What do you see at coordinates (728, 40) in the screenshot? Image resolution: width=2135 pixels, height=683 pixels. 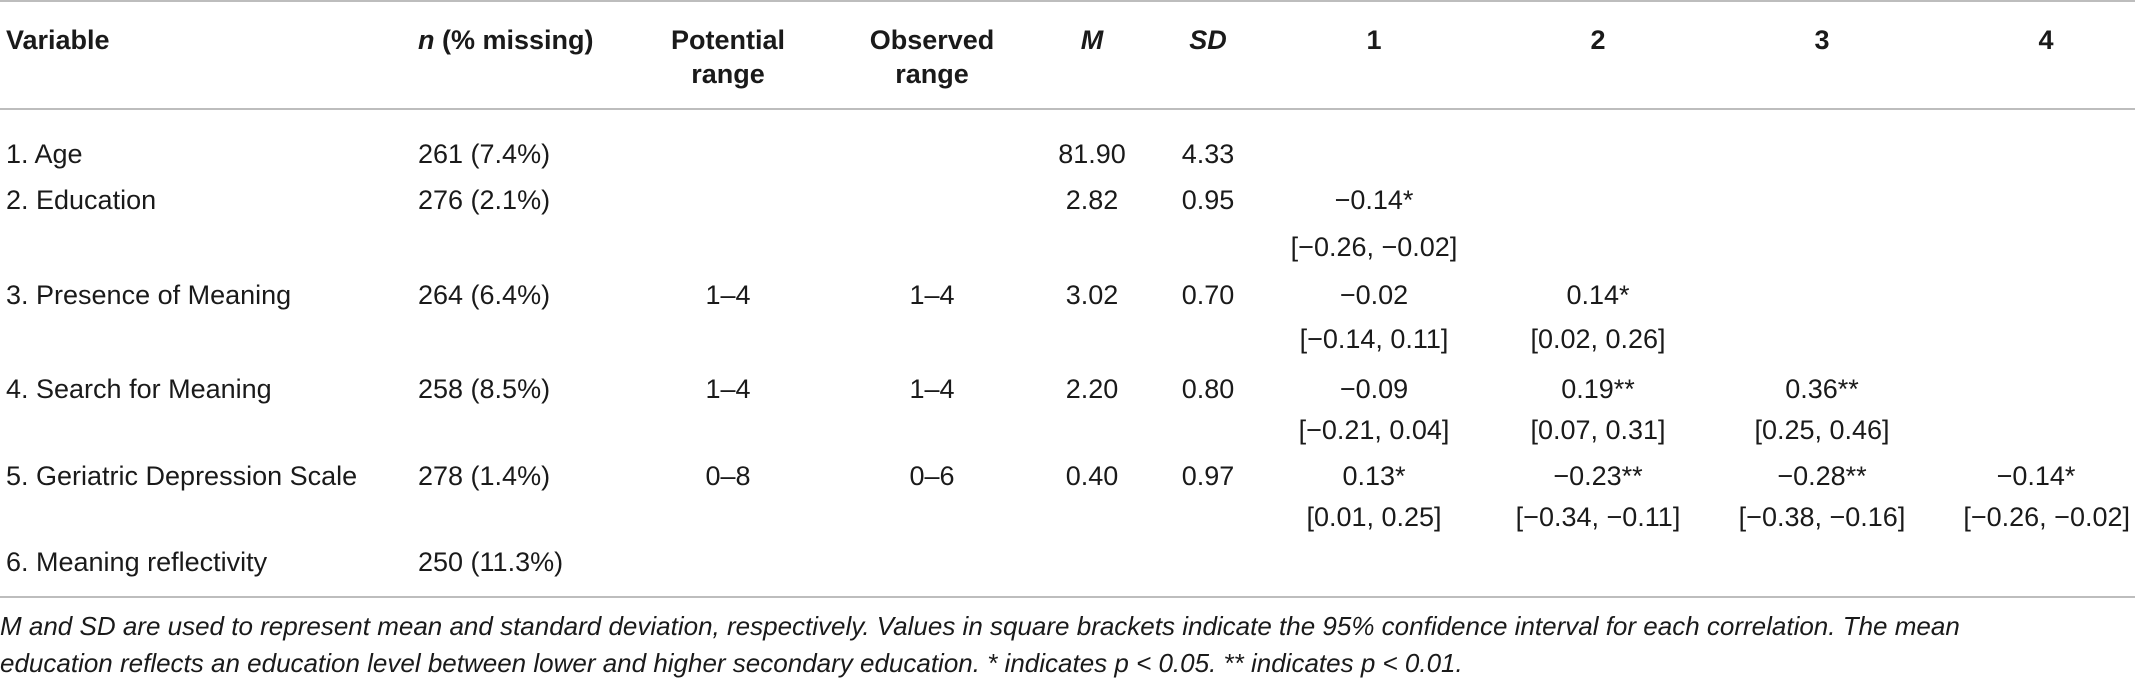 I see `header-potential-line1: Potential` at bounding box center [728, 40].